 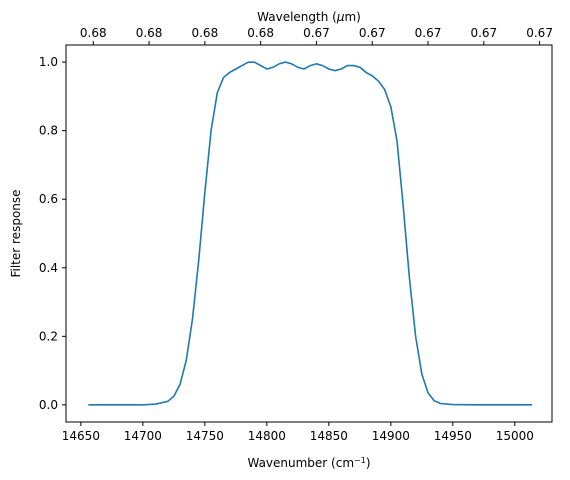 I want to click on x-tick-label: 14650, so click(x=81, y=436).